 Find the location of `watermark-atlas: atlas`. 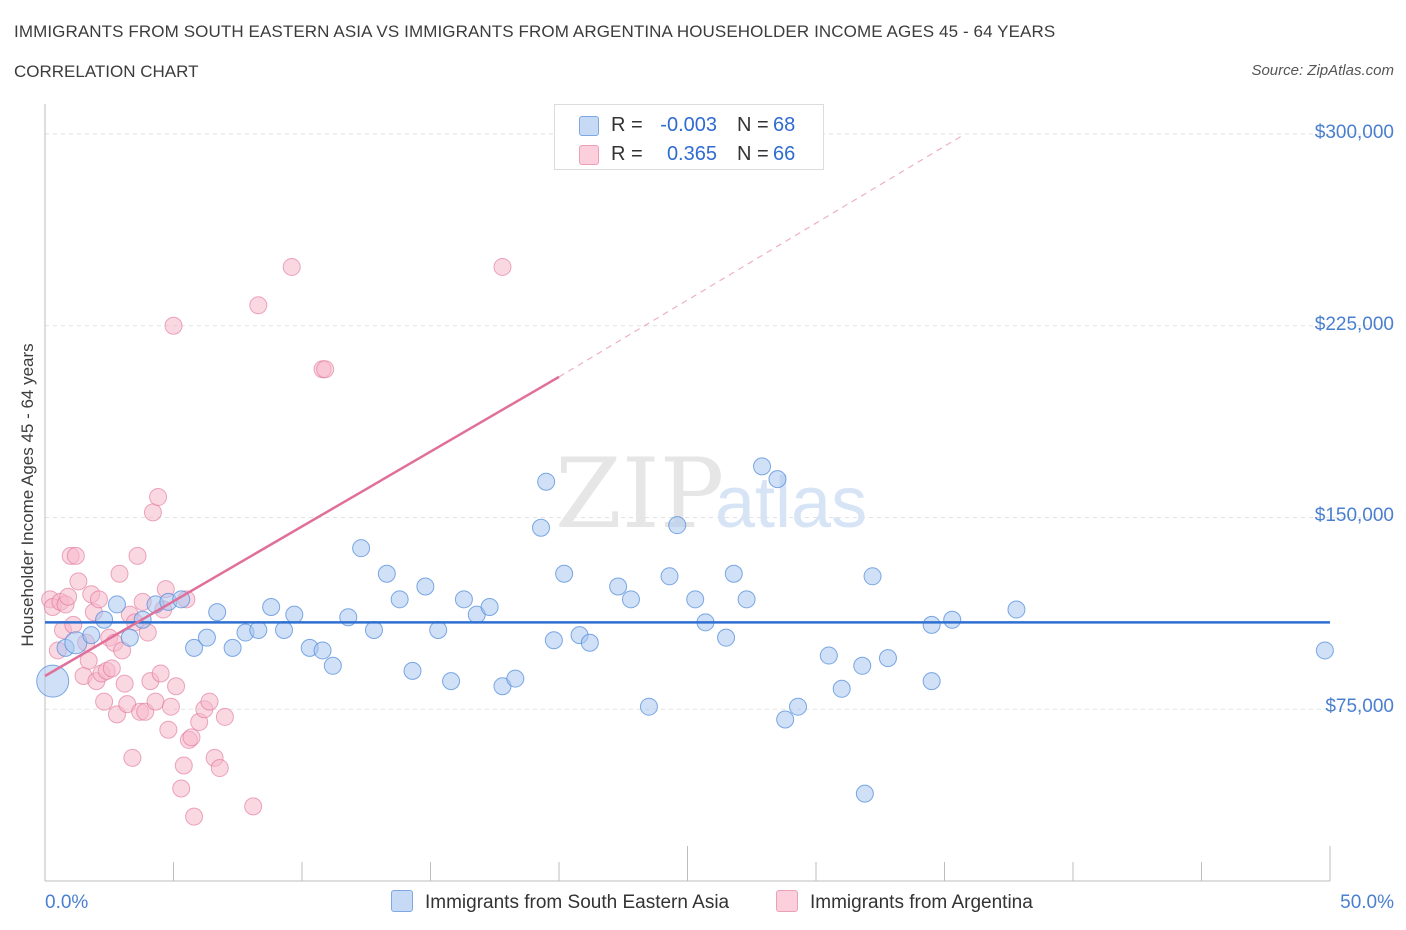

watermark-atlas: atlas is located at coordinates (791, 503).